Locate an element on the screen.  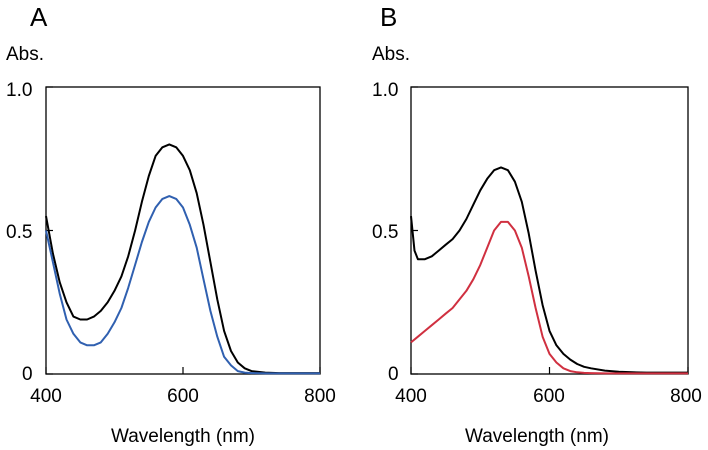
panel-label: A is located at coordinates (39, 17).